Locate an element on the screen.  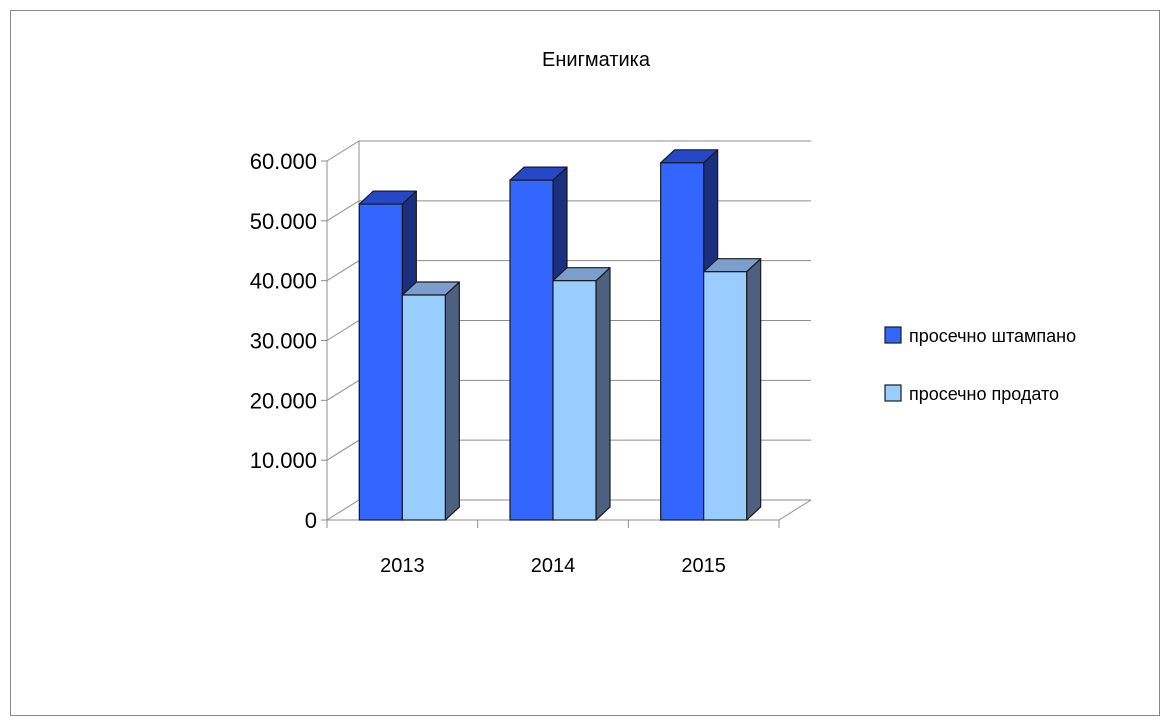
legend-item: просечно штампано is located at coordinates (980, 336).